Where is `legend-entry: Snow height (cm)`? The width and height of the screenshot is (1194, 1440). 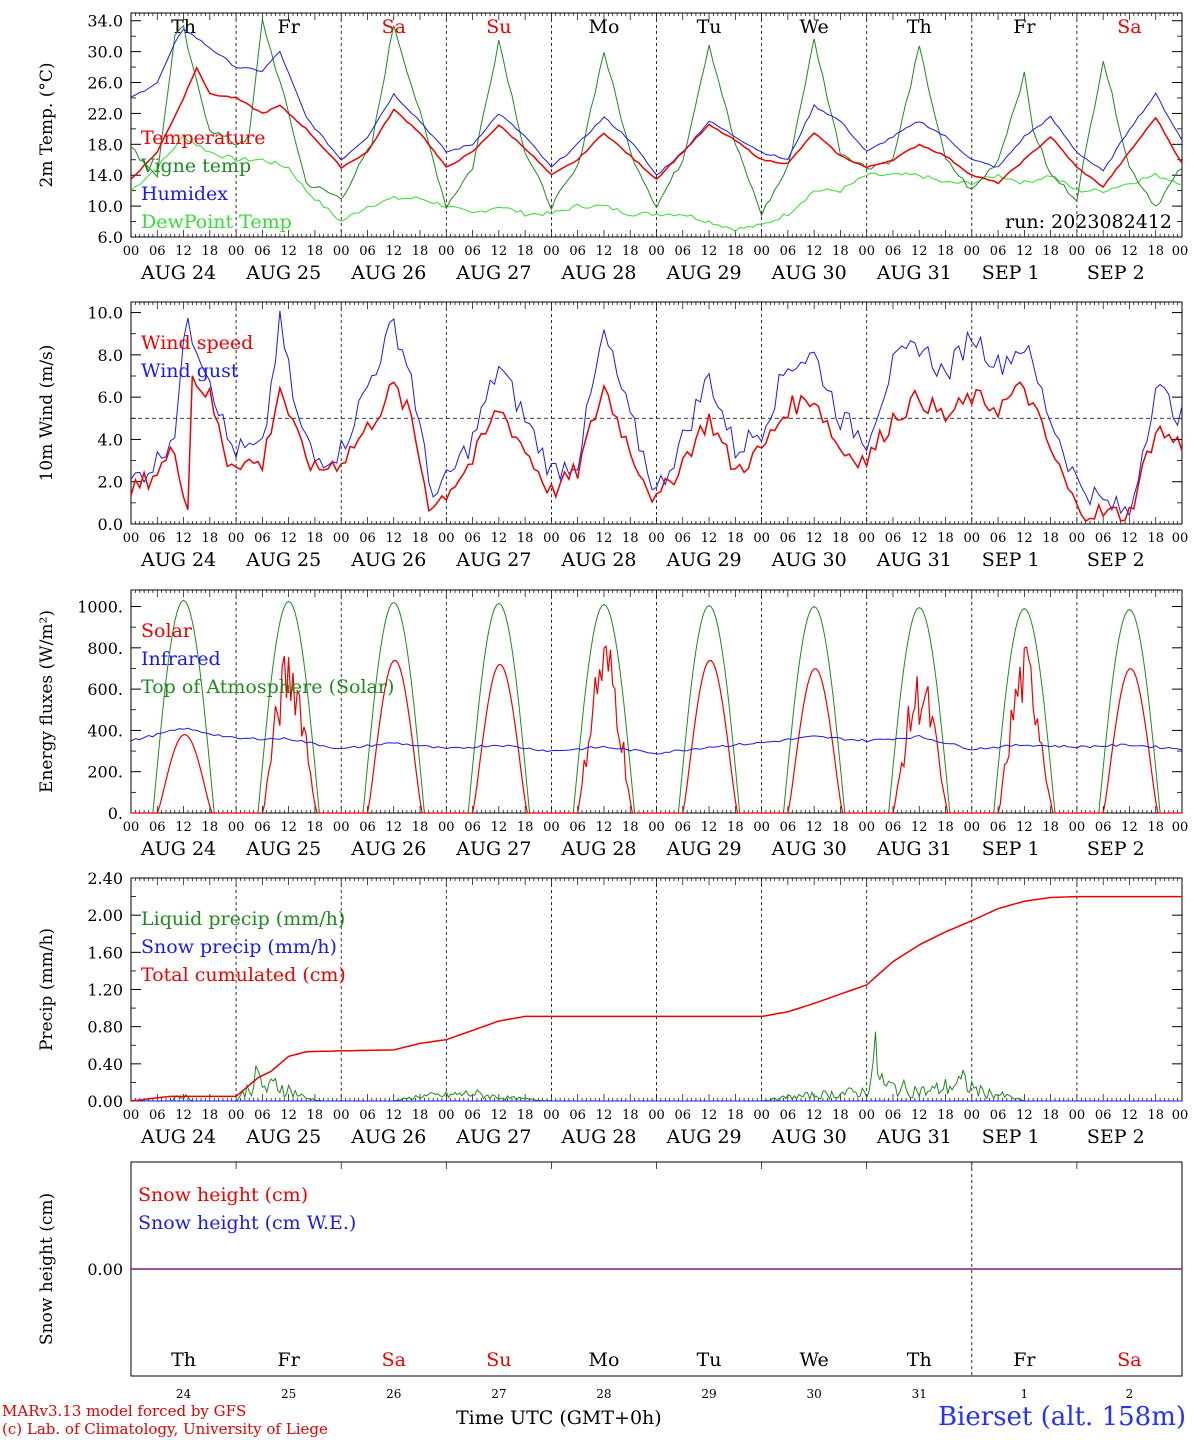 legend-entry: Snow height (cm) is located at coordinates (223, 1195).